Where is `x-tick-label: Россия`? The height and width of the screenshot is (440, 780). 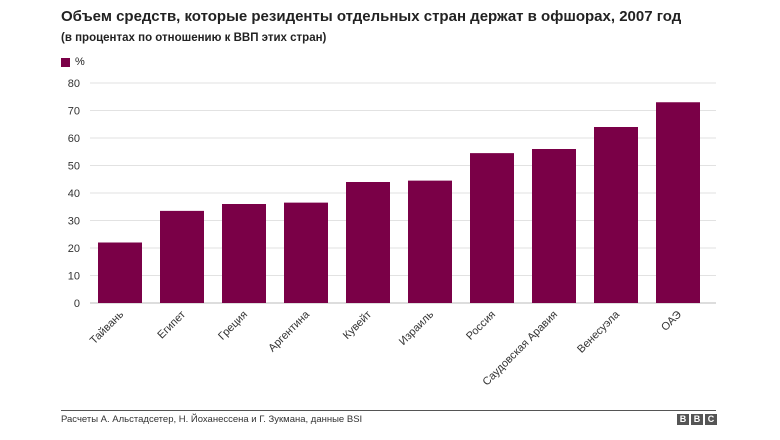 x-tick-label: Россия is located at coordinates (481, 326).